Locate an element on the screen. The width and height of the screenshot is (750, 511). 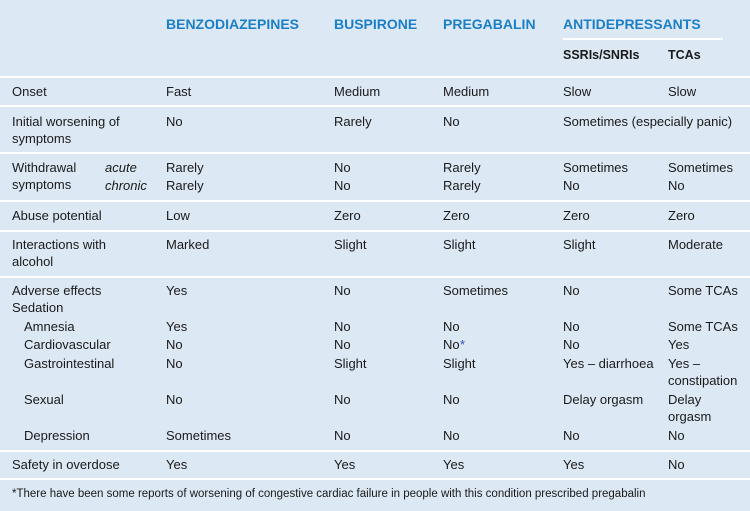
cell: Yes – diarrhoea is located at coordinates (608, 363).